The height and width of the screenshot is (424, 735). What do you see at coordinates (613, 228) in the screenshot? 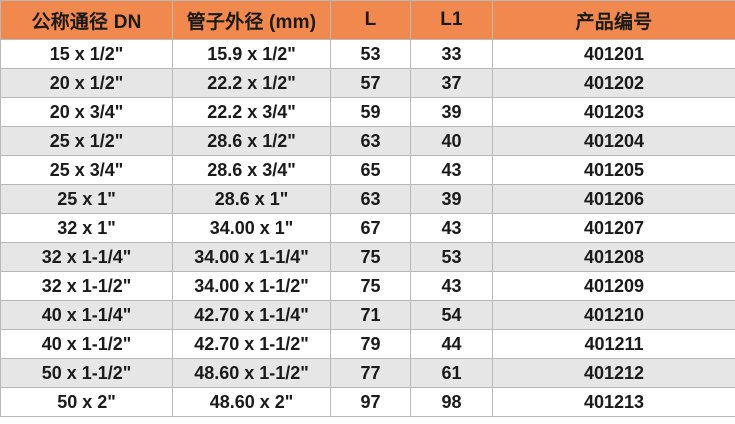
I see `cell-code: 401207` at bounding box center [613, 228].